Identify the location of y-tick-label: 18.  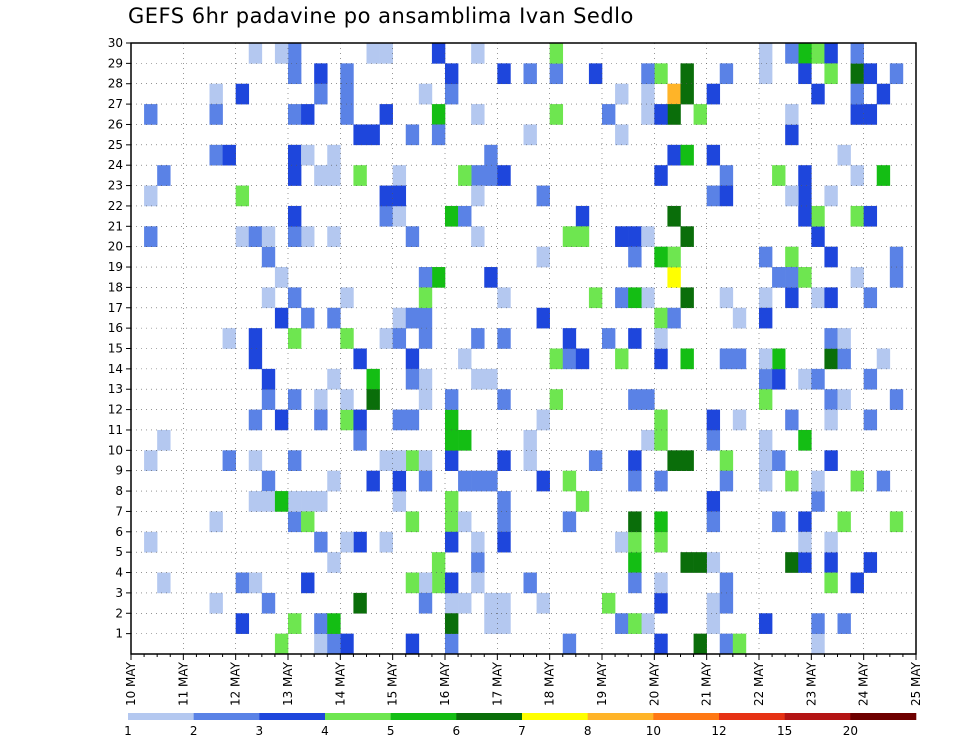
(115, 287).